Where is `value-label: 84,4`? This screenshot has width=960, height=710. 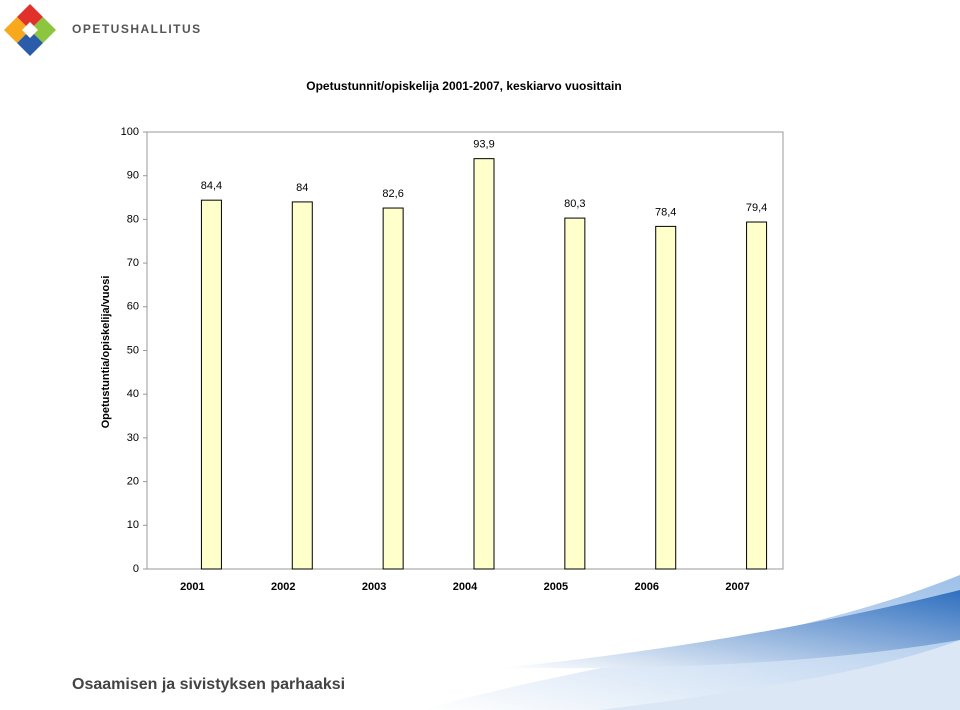 value-label: 84,4 is located at coordinates (211, 186).